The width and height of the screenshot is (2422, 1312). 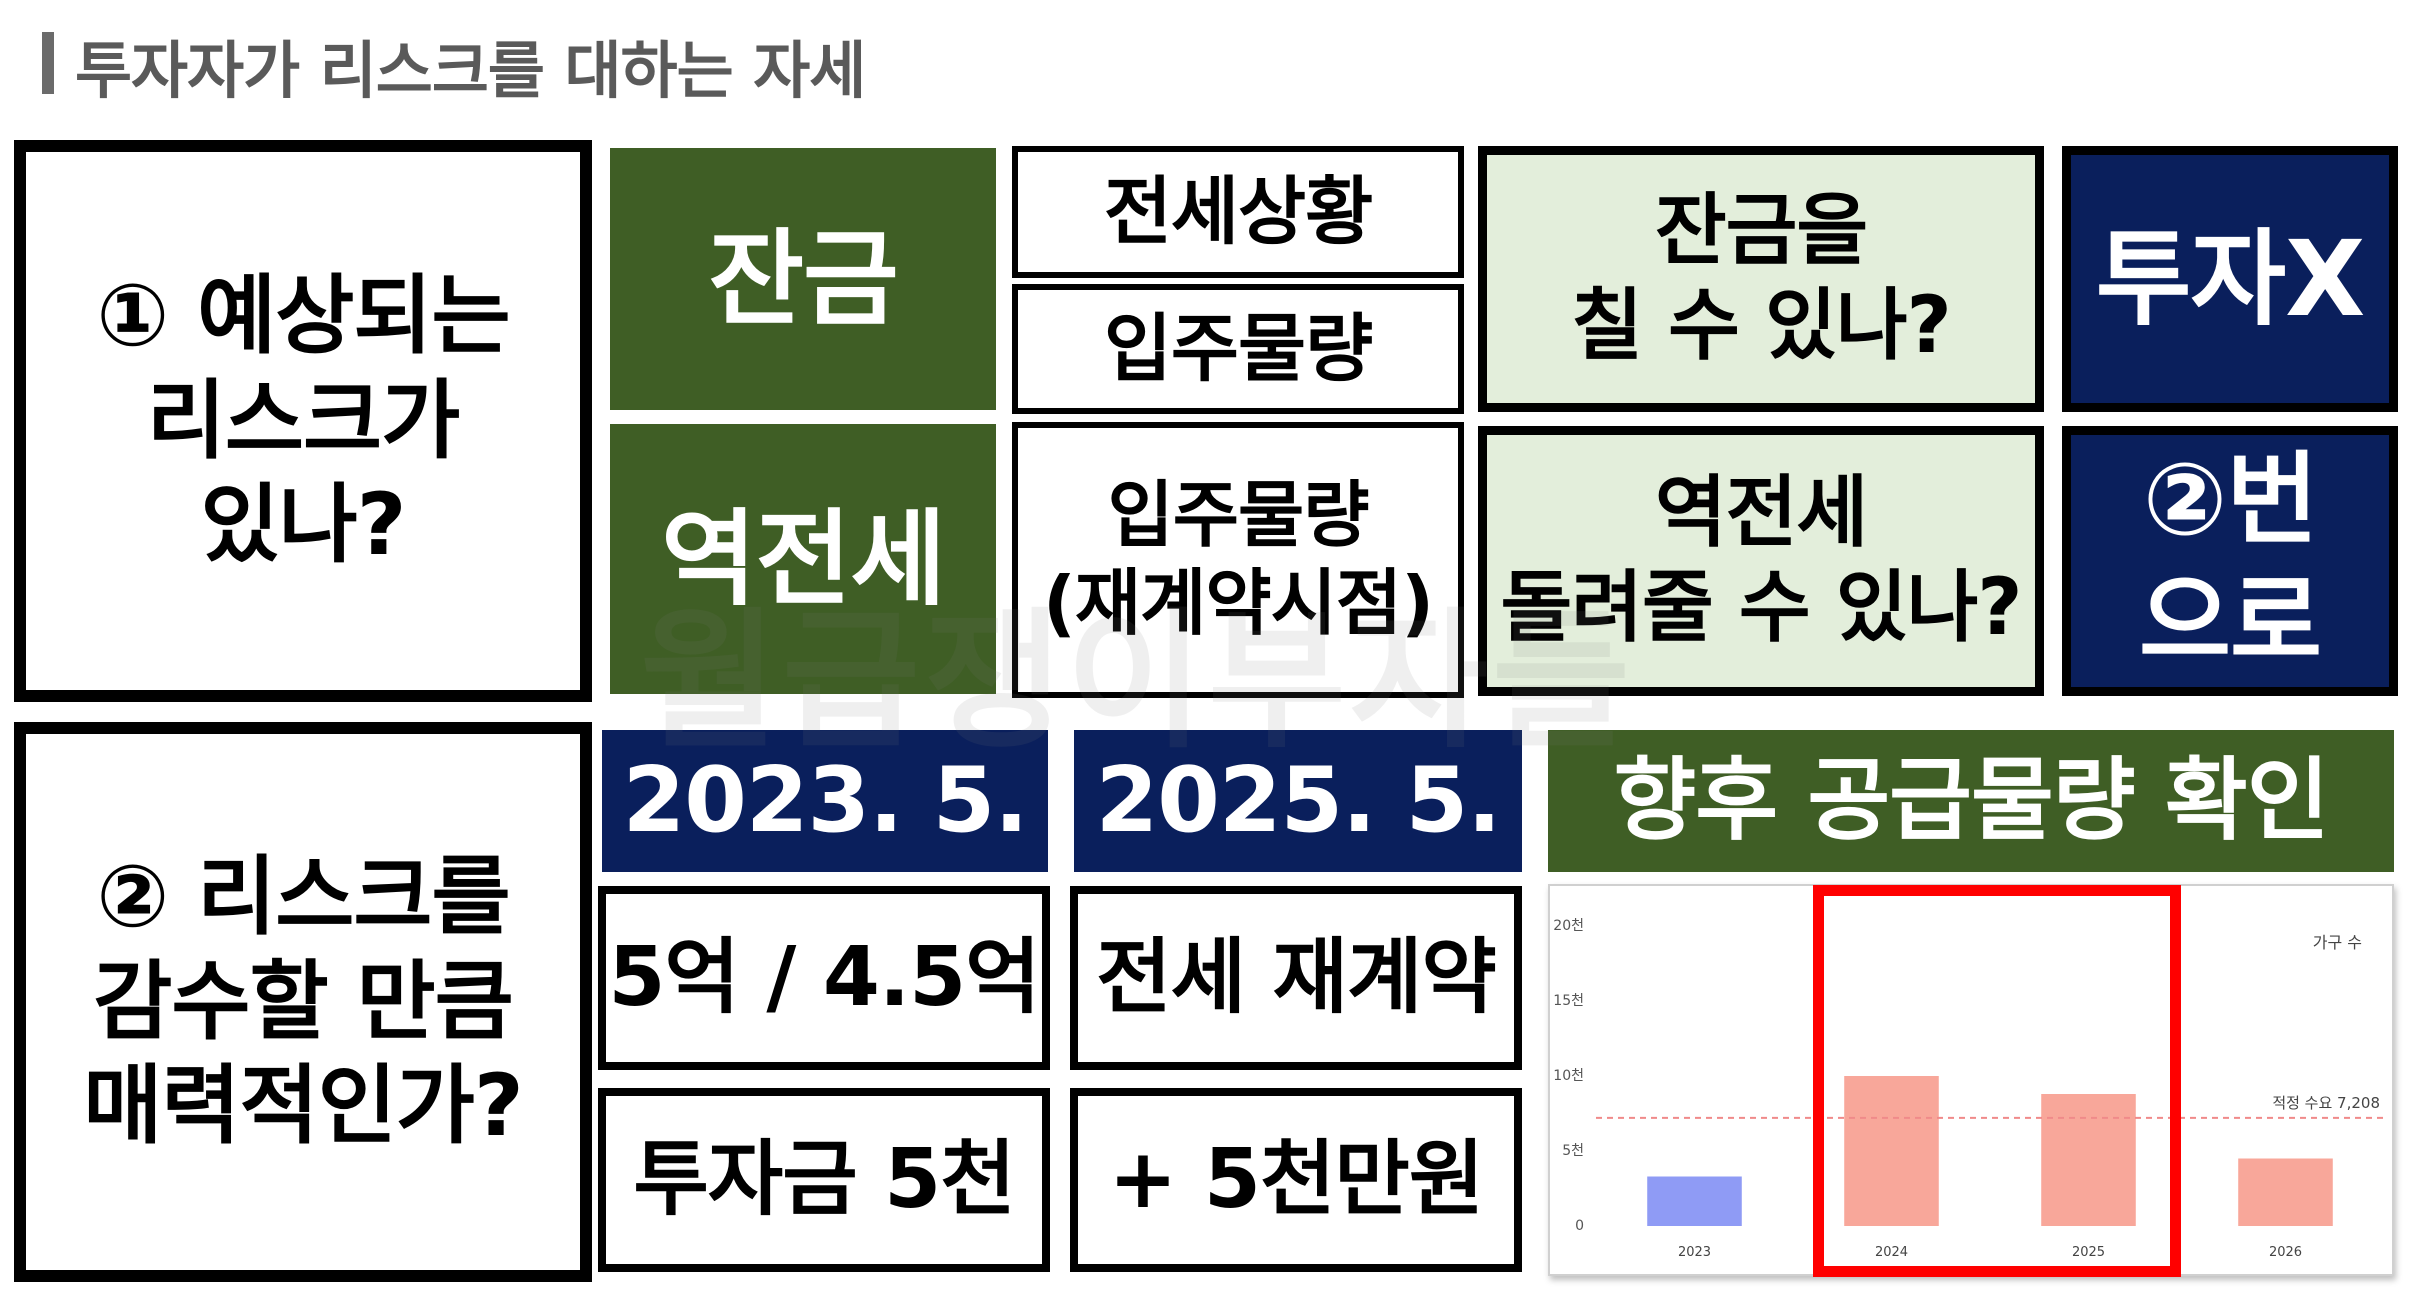 What do you see at coordinates (1971, 801) in the screenshot?
I see `supply-header: 향후 공급물량 확인` at bounding box center [1971, 801].